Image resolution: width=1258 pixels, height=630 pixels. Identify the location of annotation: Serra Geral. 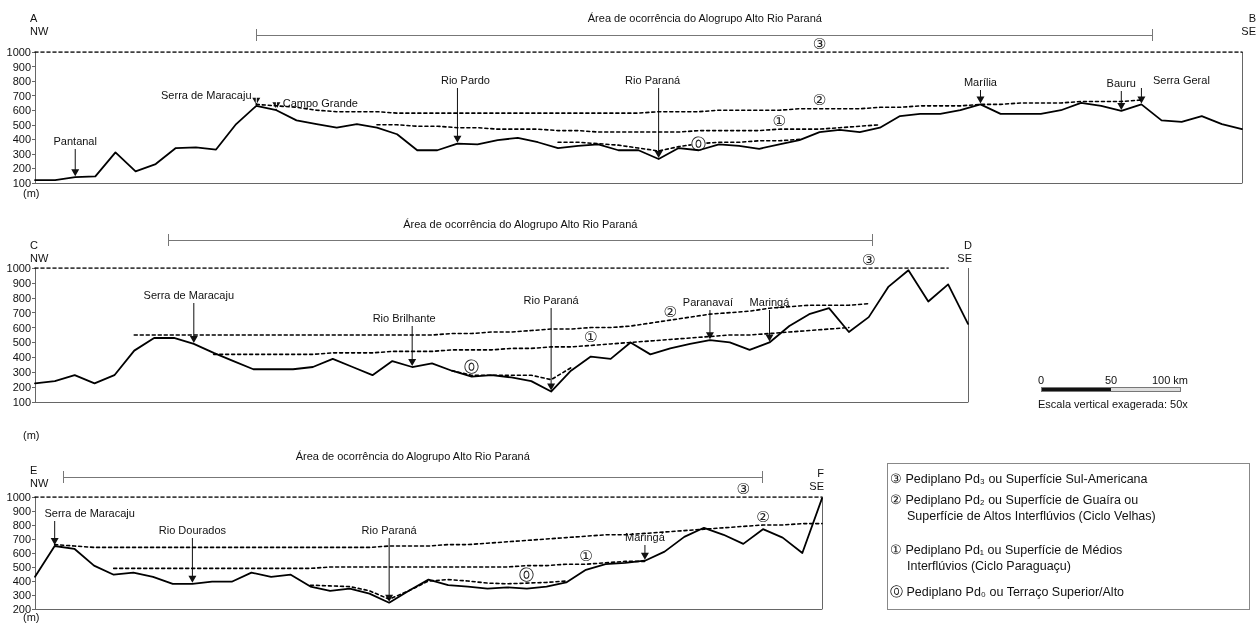
(1181, 80).